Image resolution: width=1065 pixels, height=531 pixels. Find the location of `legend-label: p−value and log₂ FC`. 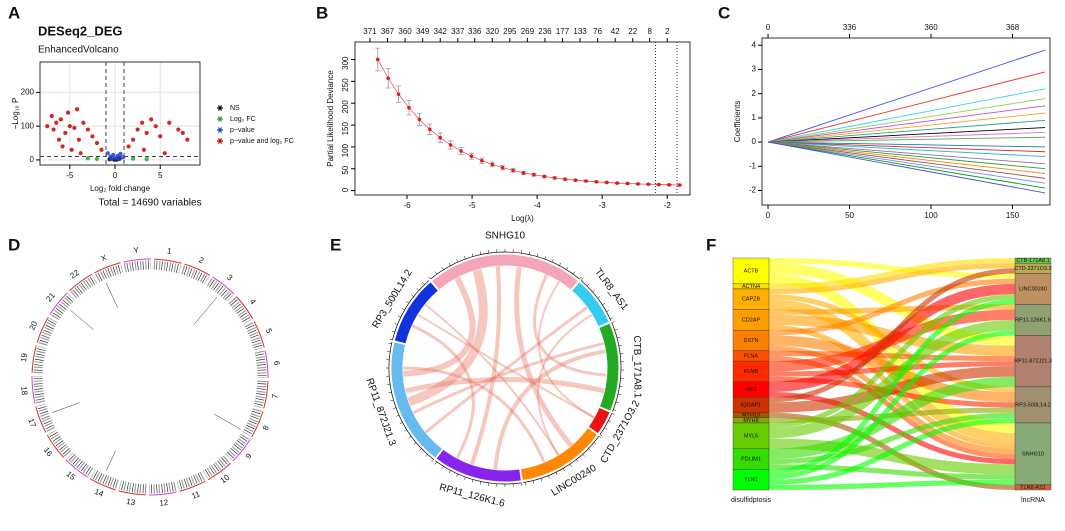

legend-label: p−value and log₂ FC is located at coordinates (262, 141).